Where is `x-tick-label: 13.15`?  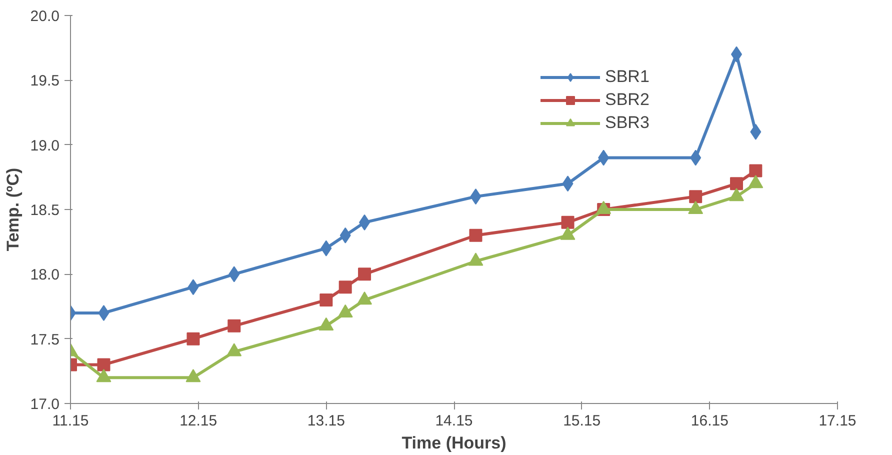
x-tick-label: 13.15 is located at coordinates (326, 421).